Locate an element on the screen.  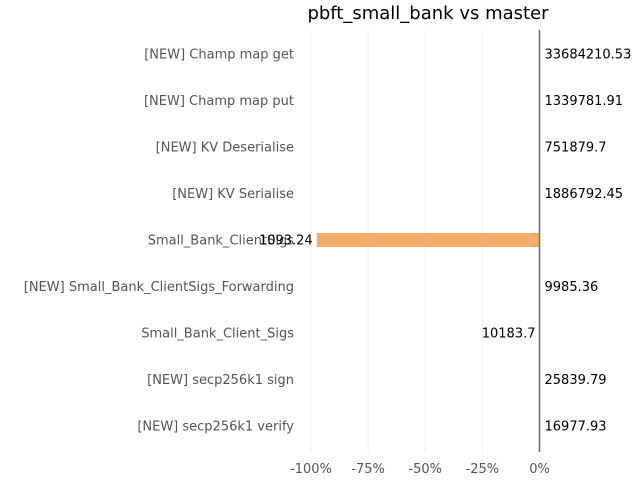
category-label: [NEW] Champ map get is located at coordinates (219, 55).